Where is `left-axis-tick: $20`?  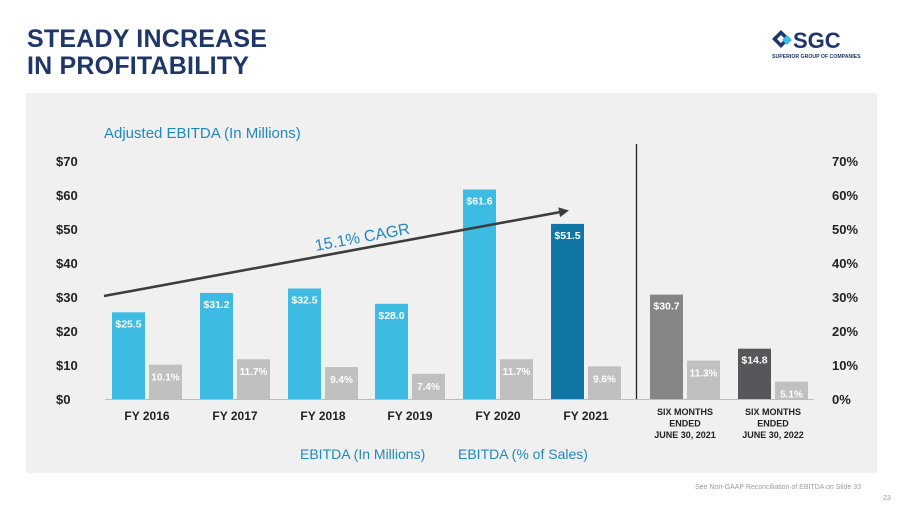 left-axis-tick: $20 is located at coordinates (67, 331).